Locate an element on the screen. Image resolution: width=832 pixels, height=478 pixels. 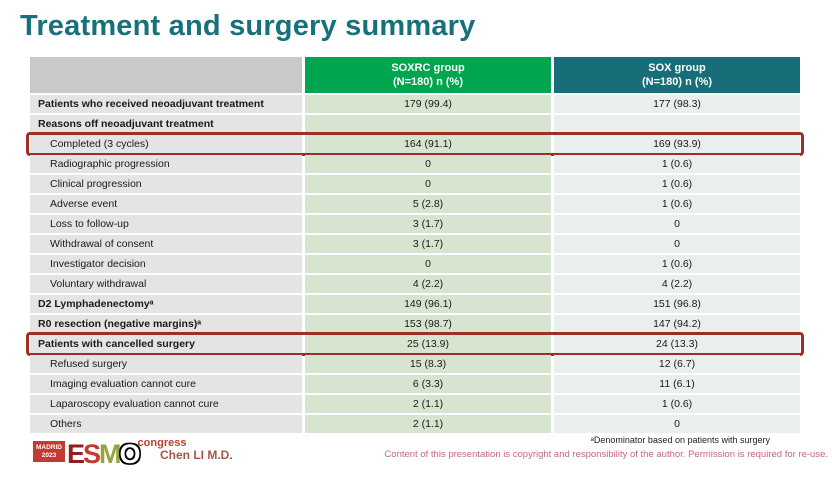
soxrc-value is located at coordinates (428, 124).